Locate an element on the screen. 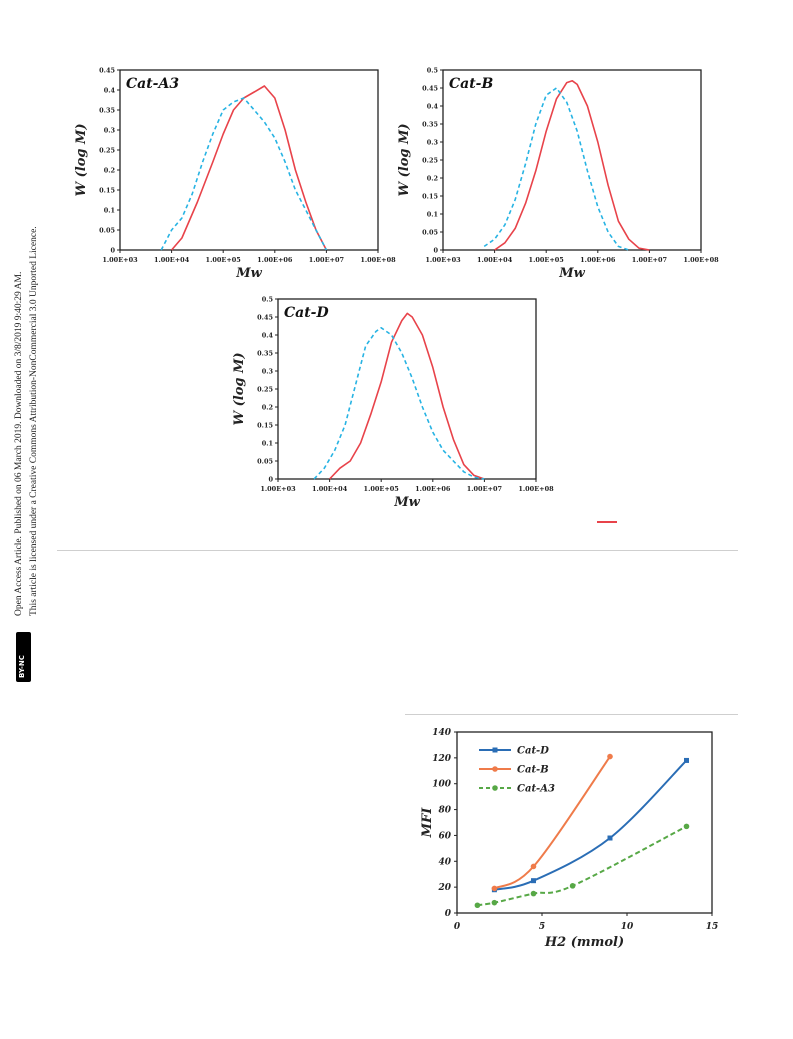 This screenshot has height=1039, width=793. cat-b-ytick-label: 0.25 is located at coordinates (430, 161).